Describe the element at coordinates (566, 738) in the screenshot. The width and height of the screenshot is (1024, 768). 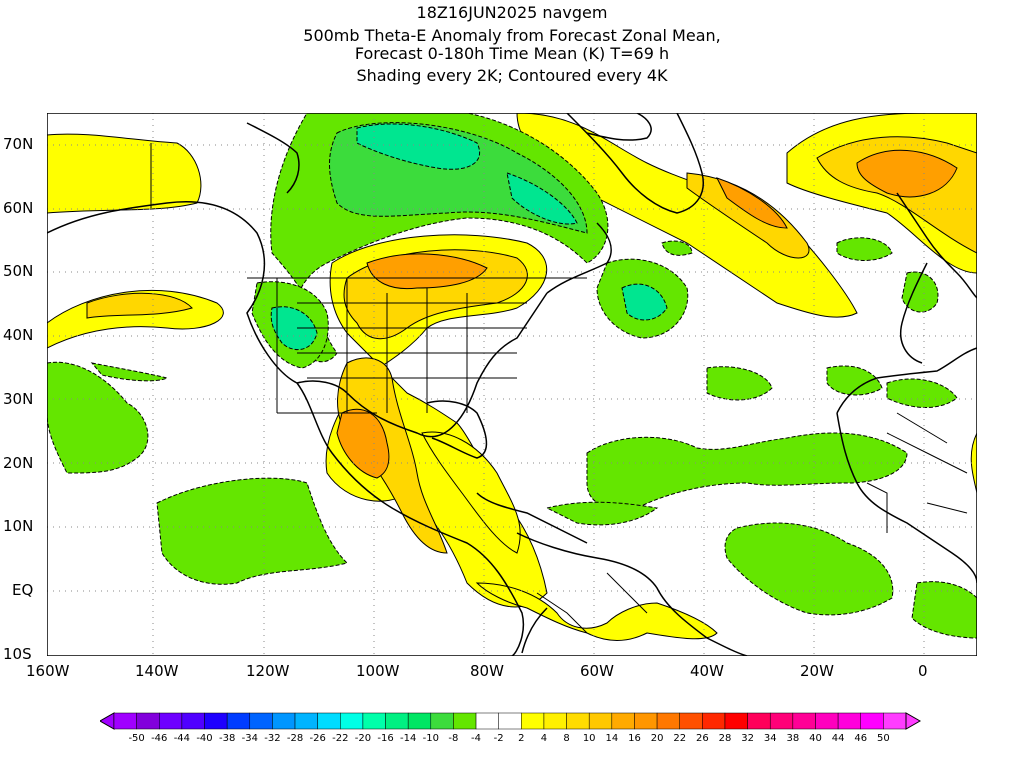
I see `colorbar-tick-label: 8` at that location.